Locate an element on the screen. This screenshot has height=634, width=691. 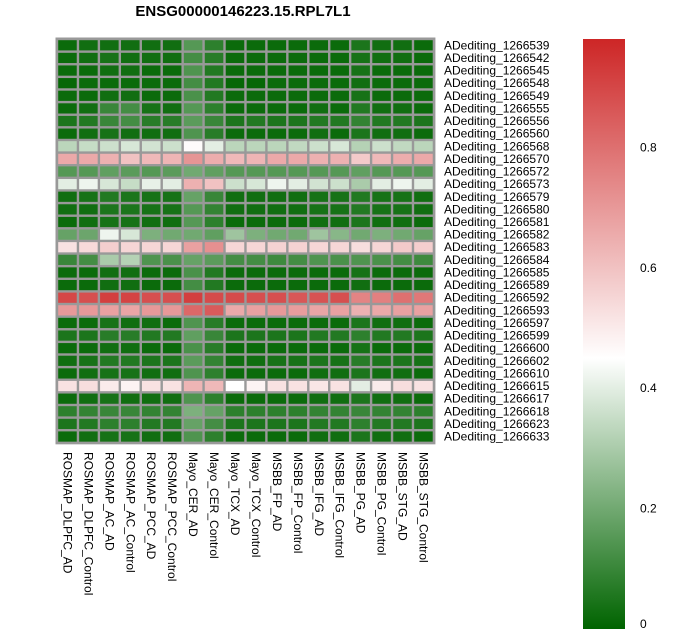
colorbar-tick-label: 0.4 is located at coordinates (648, 388).